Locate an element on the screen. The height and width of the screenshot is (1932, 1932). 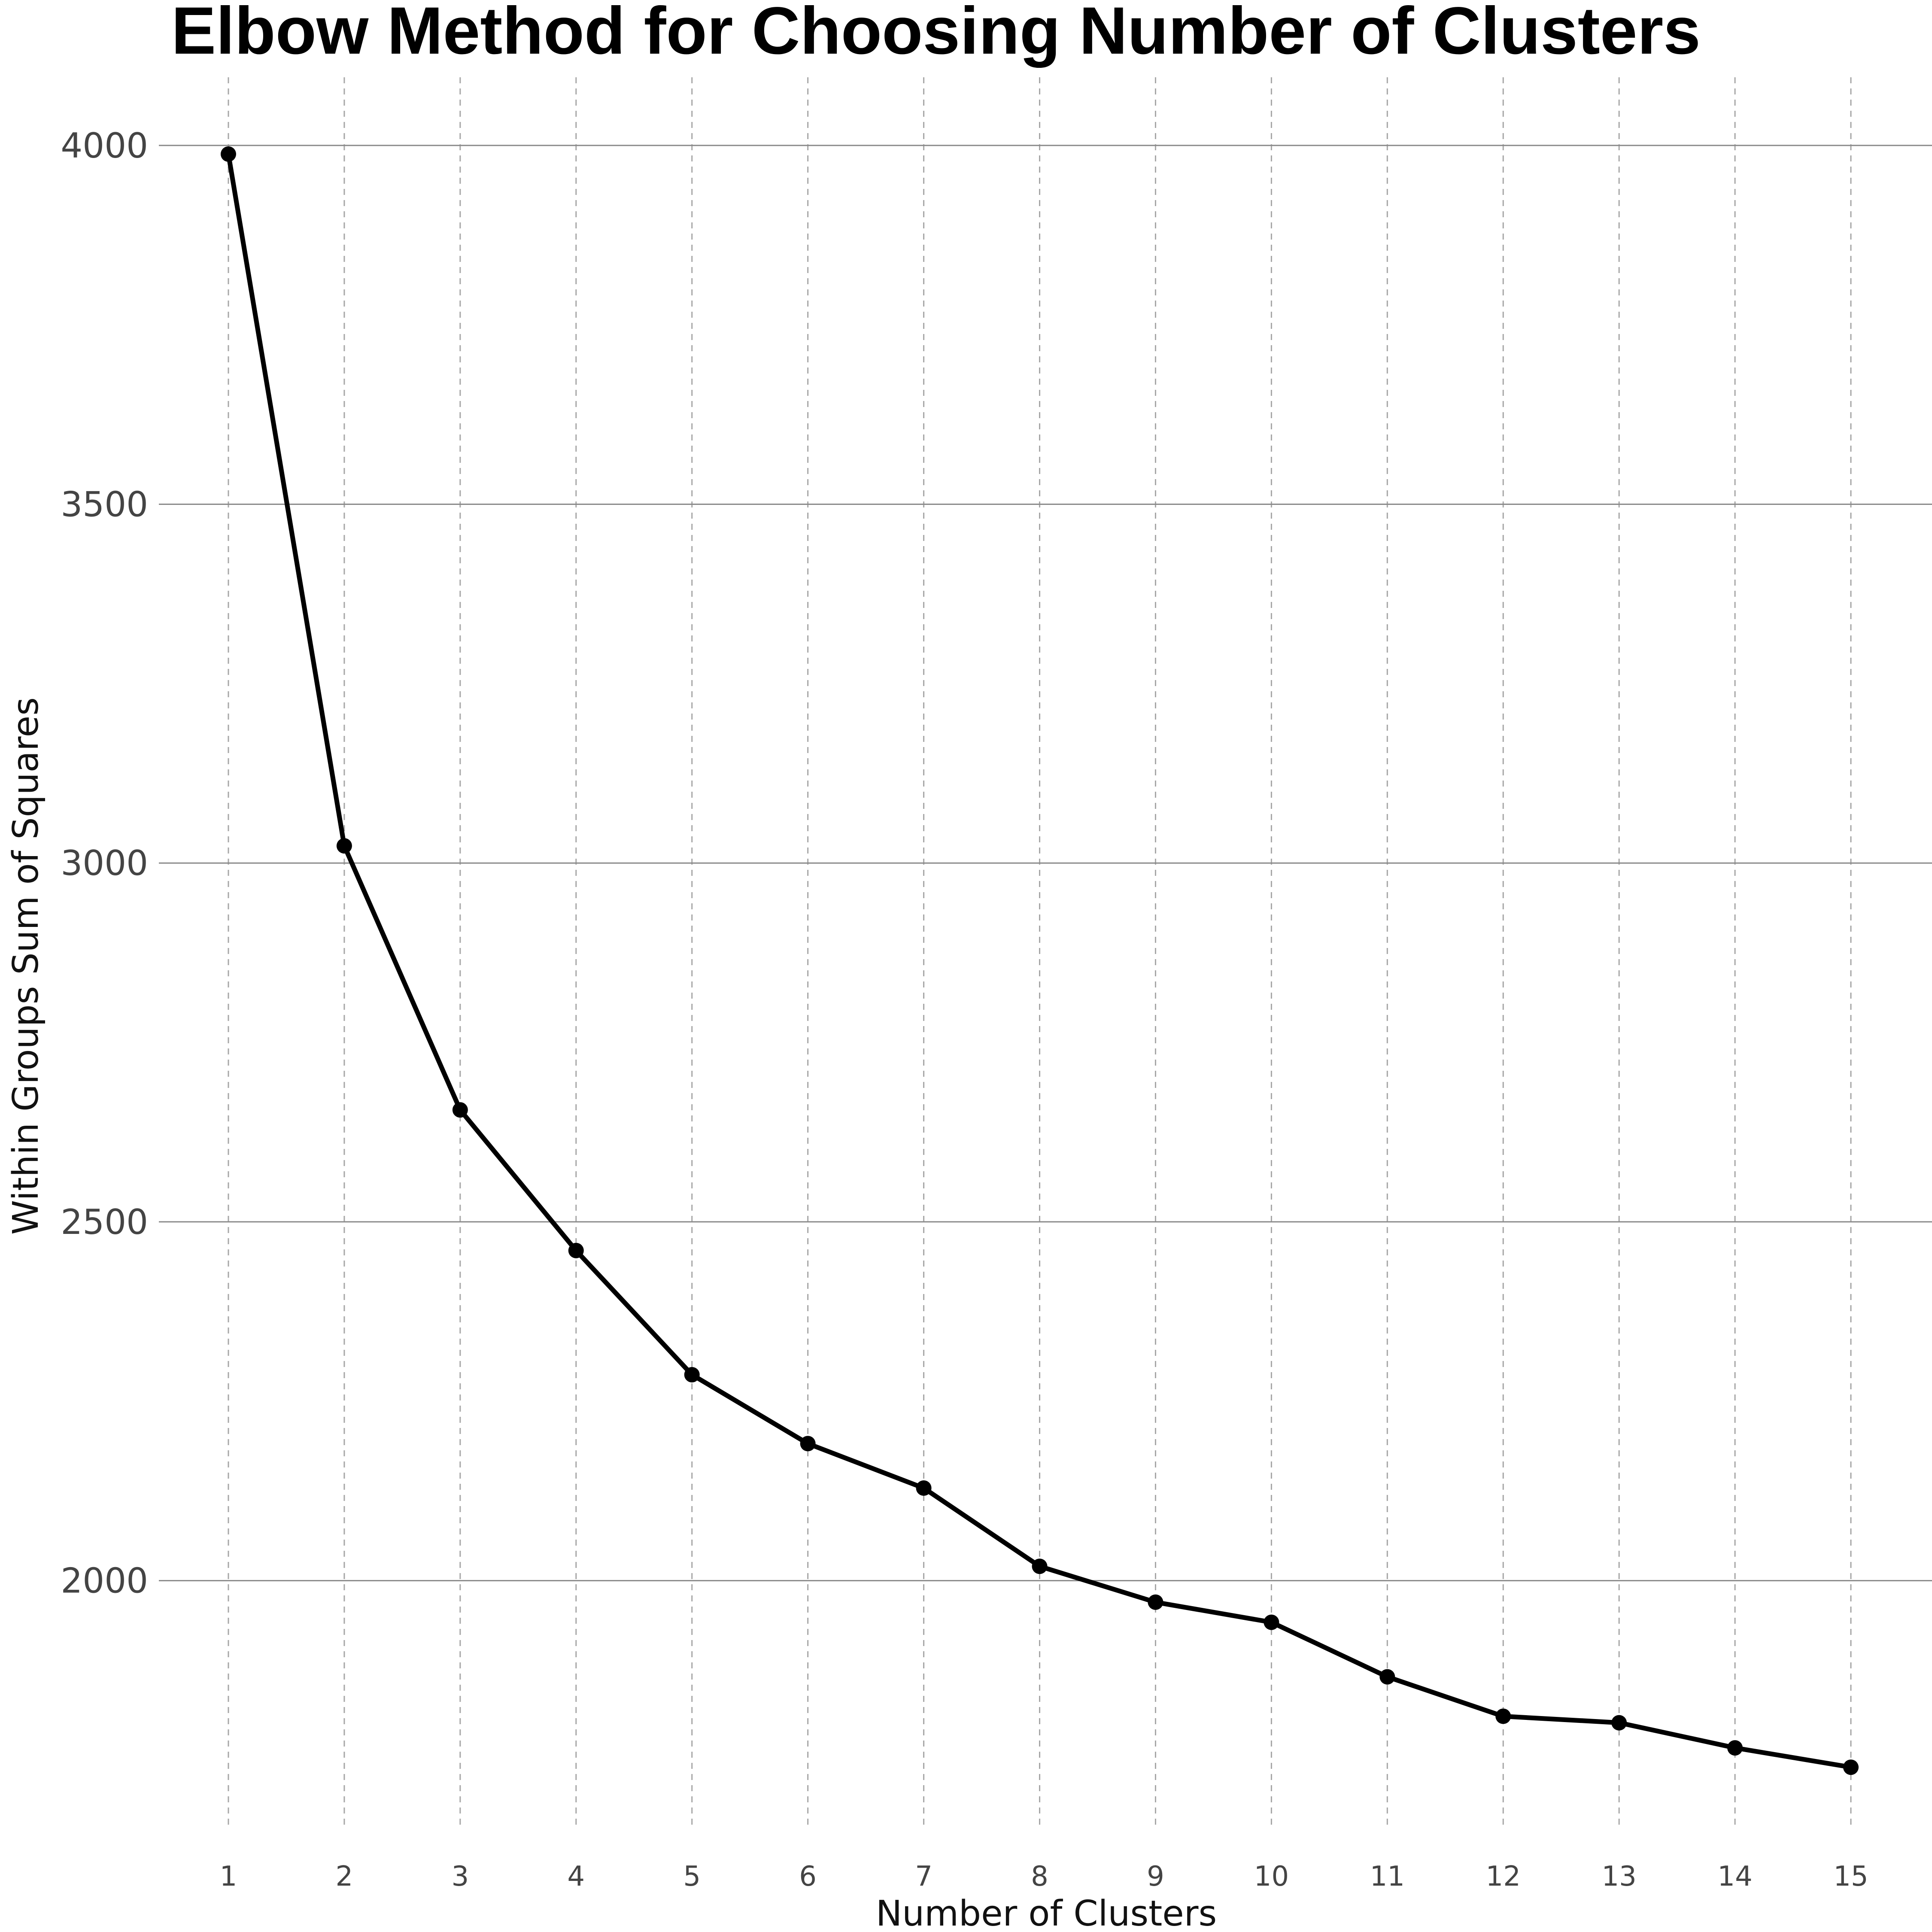
x-tick-label: 14 is located at coordinates (1734, 1877).